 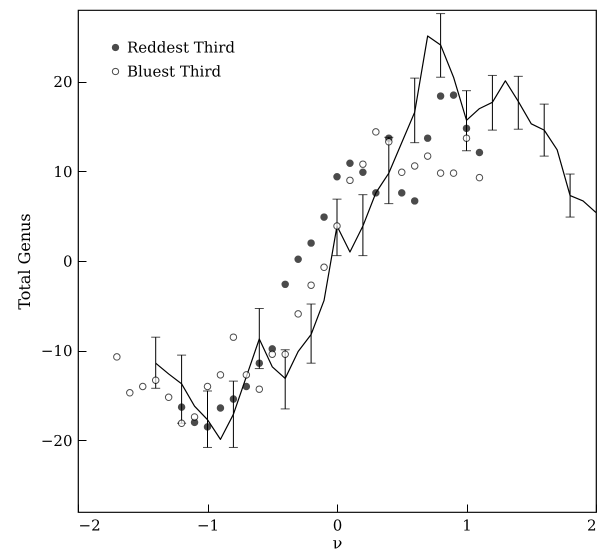 What do you see at coordinates (24, 261) in the screenshot?
I see `y-axis-title: Total Genus` at bounding box center [24, 261].